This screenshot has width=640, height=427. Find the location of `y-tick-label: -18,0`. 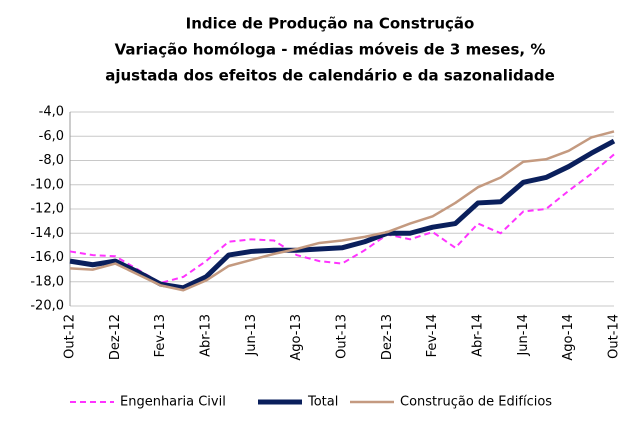

y-tick-label: -18,0 is located at coordinates (47, 281).